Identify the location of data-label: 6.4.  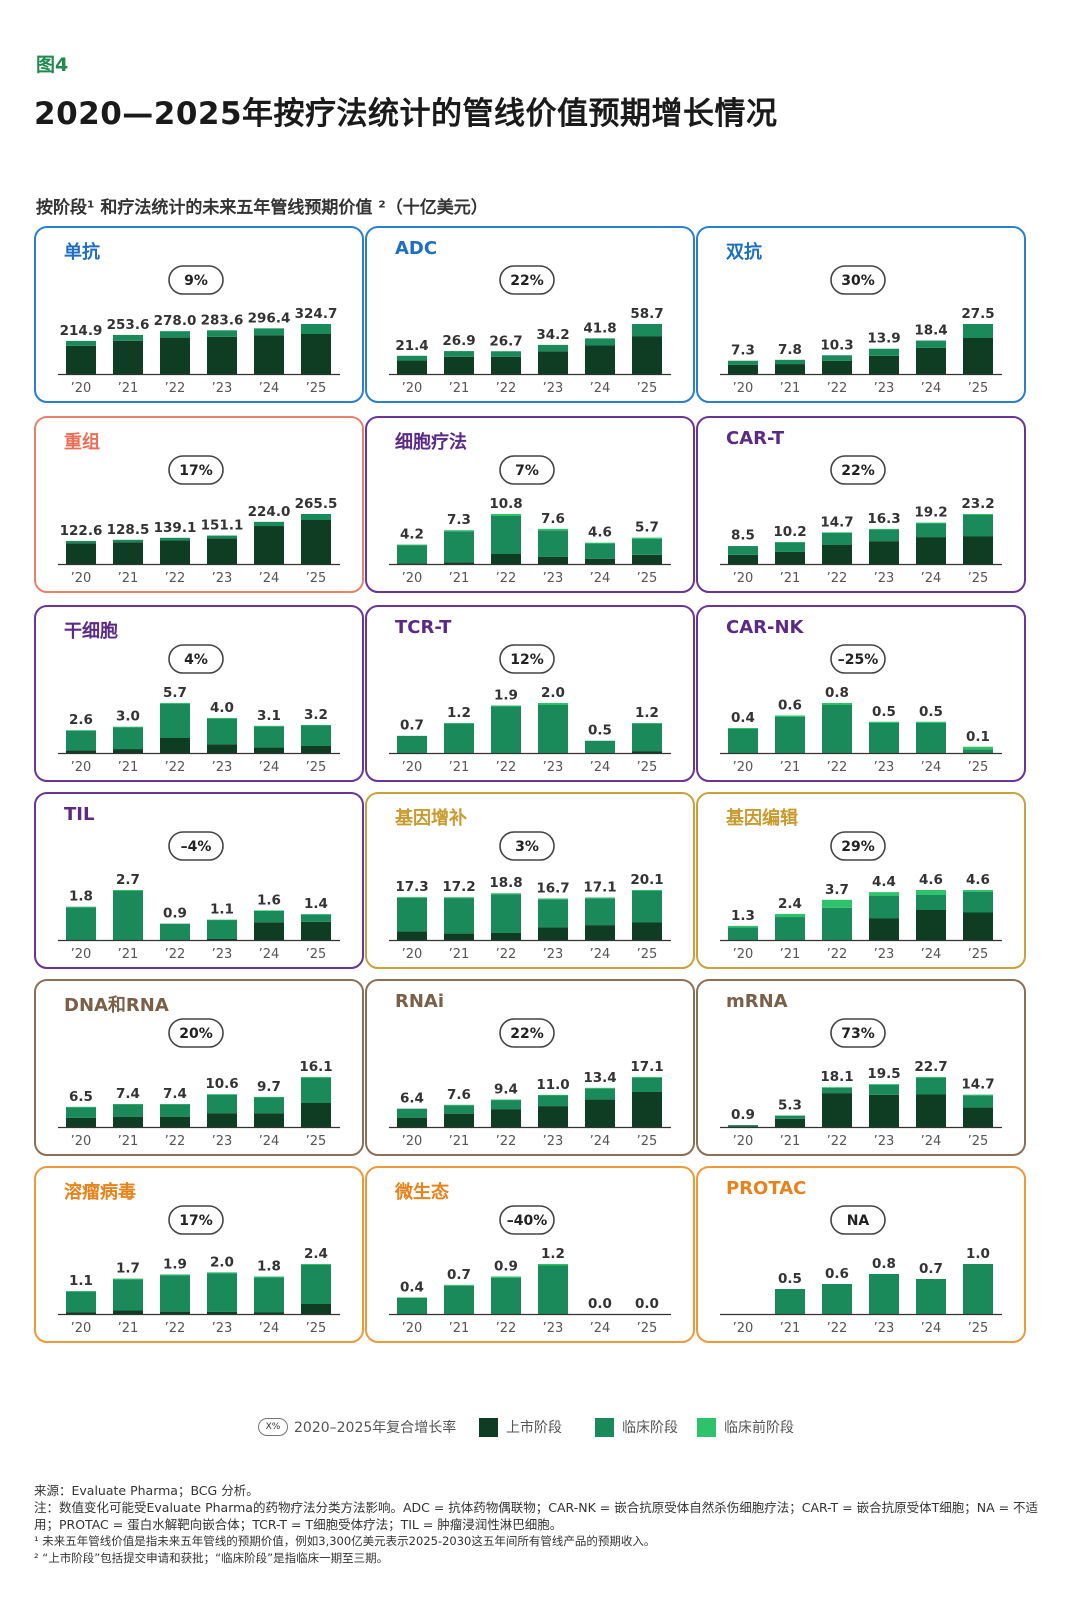
(412, 1098).